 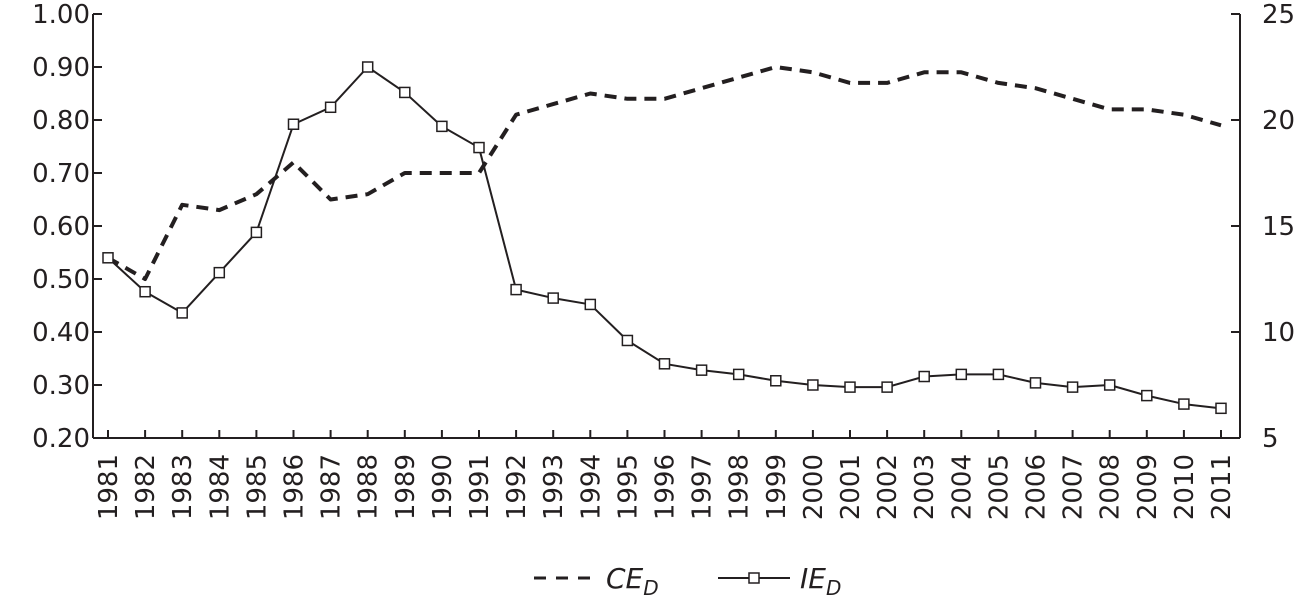 I want to click on left-tick-label: 0.40, so click(x=61, y=333).